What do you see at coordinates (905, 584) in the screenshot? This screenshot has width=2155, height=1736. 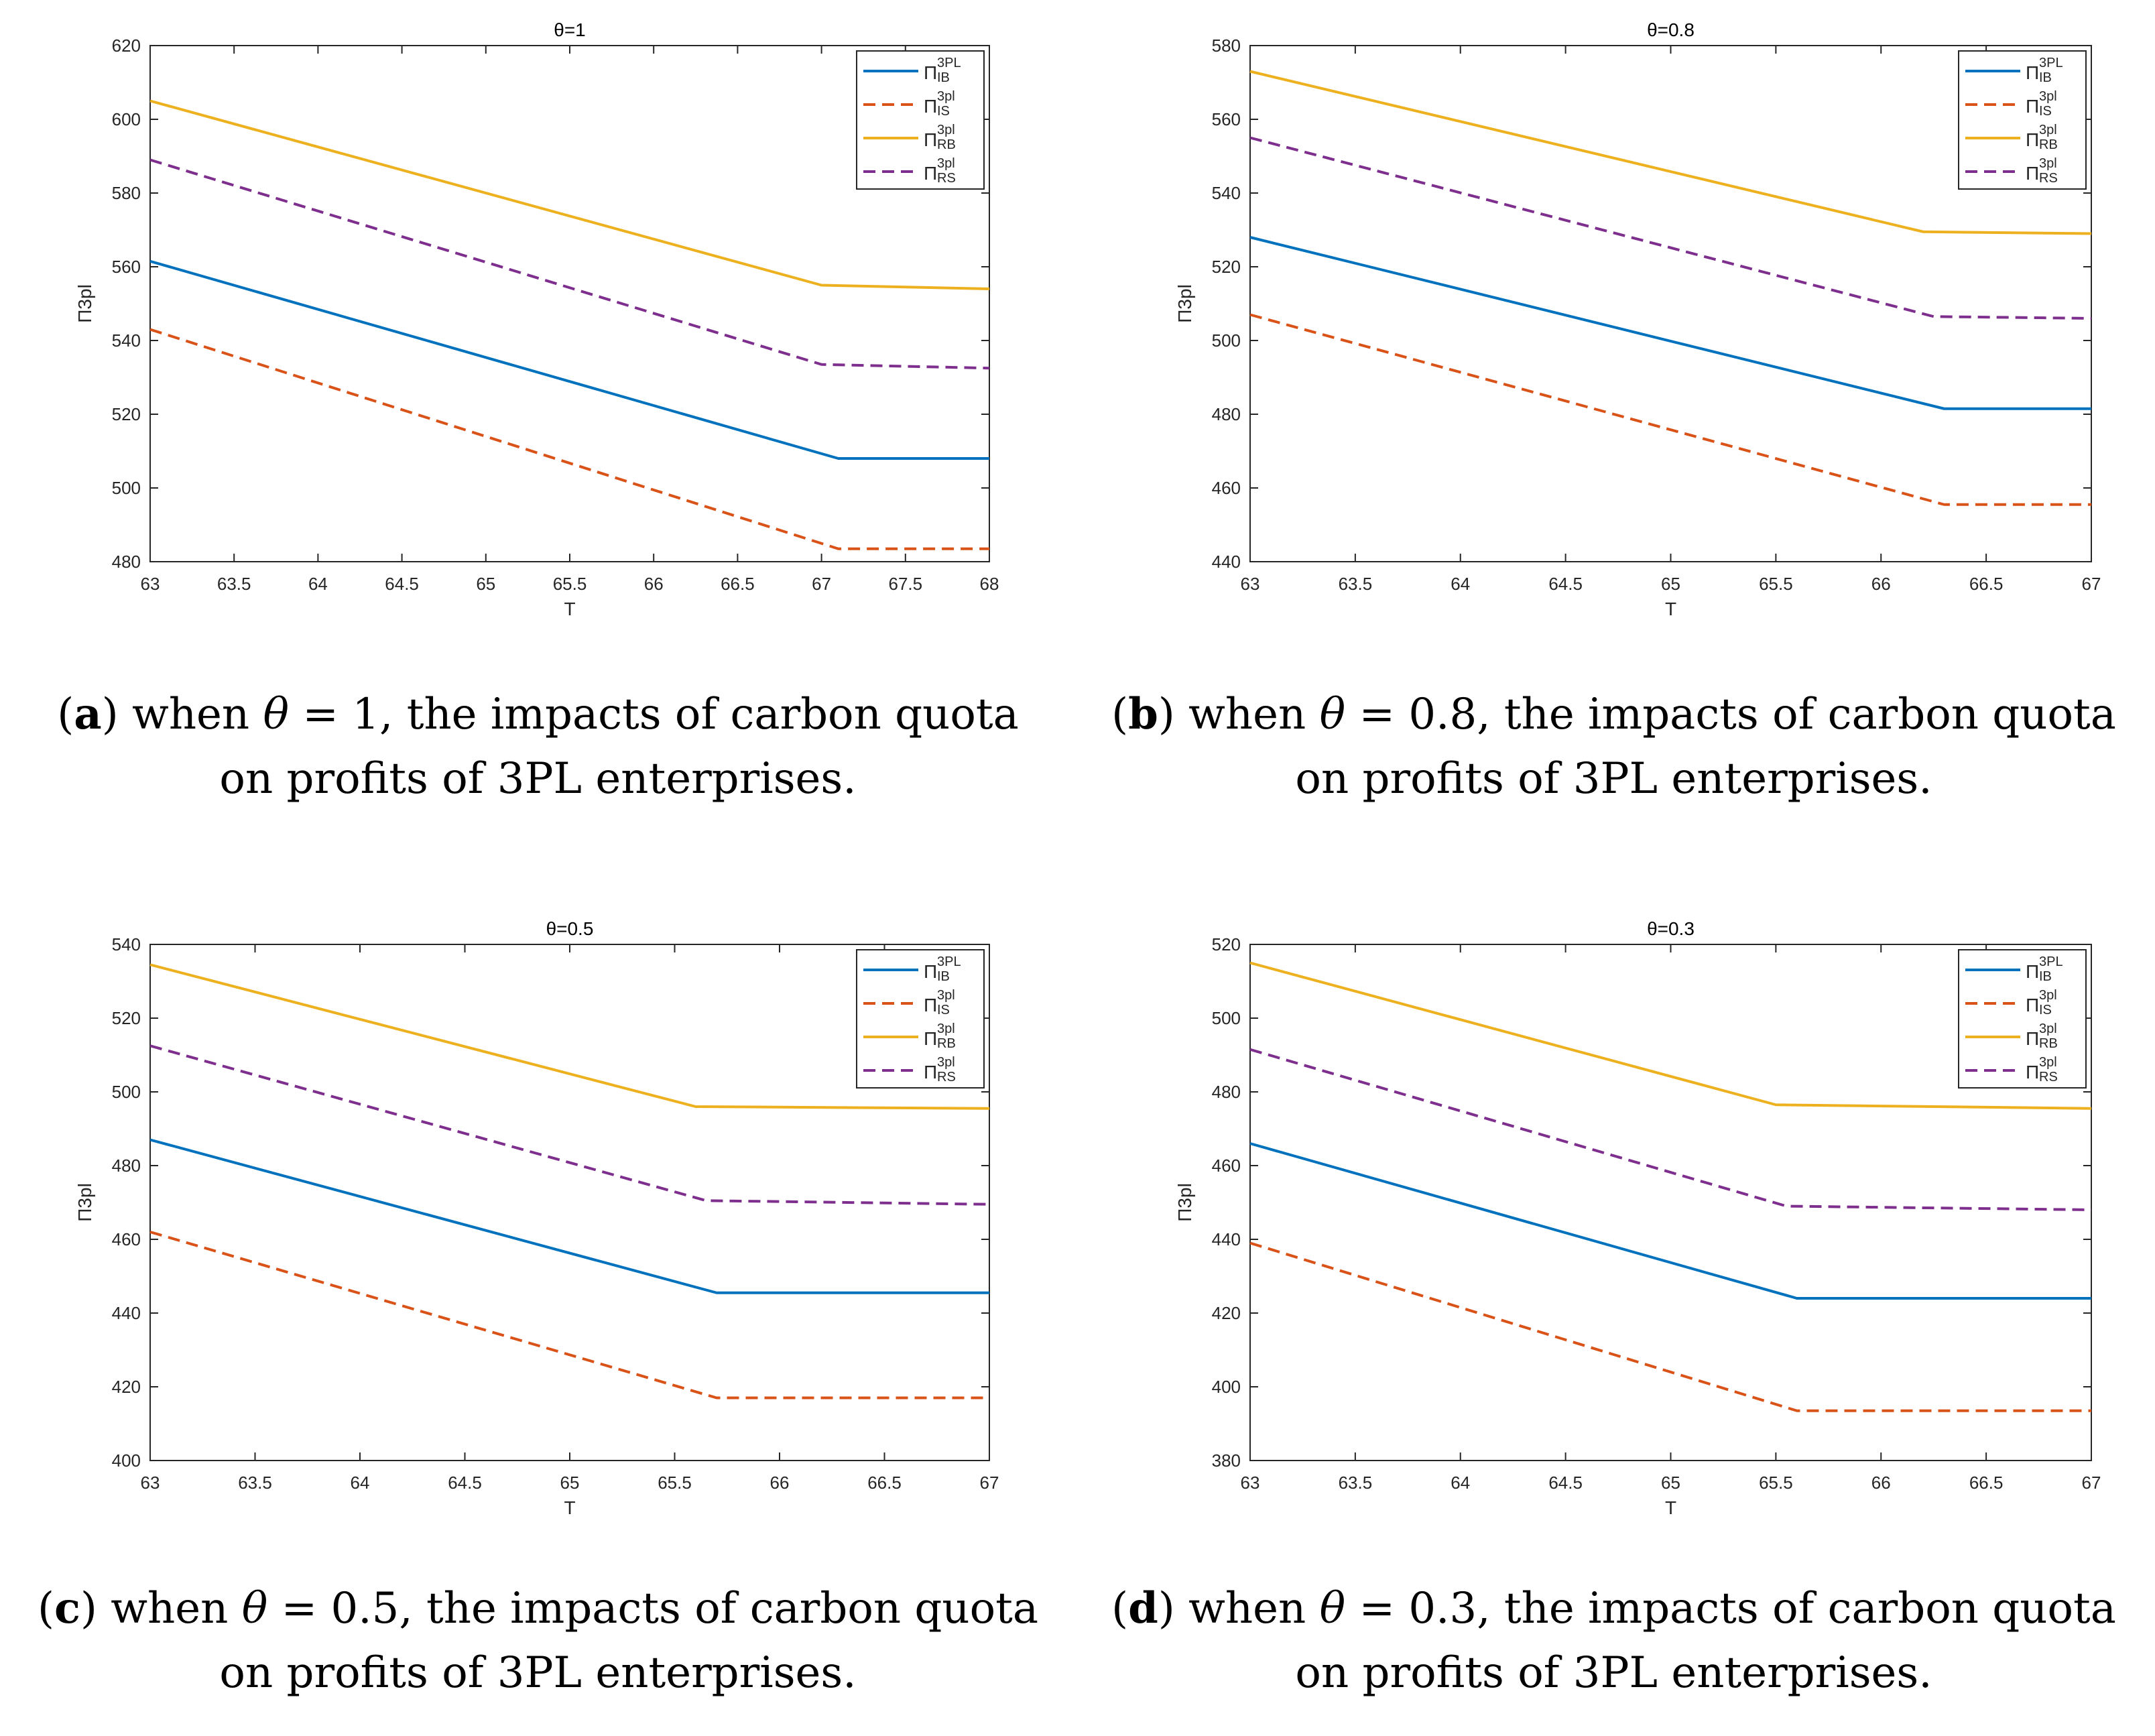 I see `x-tick-label: 67.5` at bounding box center [905, 584].